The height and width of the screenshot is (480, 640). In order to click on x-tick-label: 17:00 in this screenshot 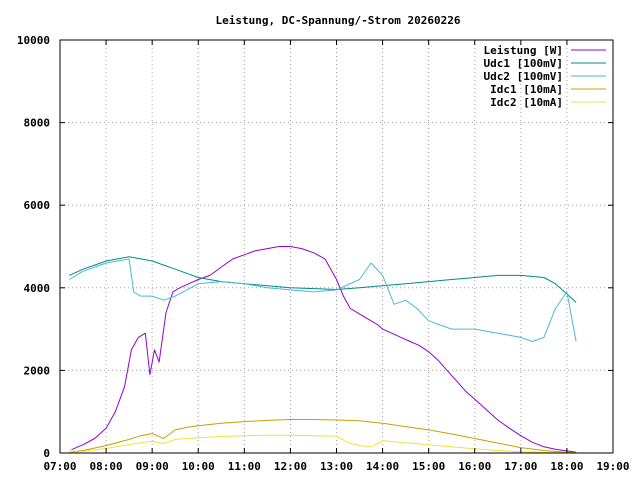, I will do `click(520, 466)`.